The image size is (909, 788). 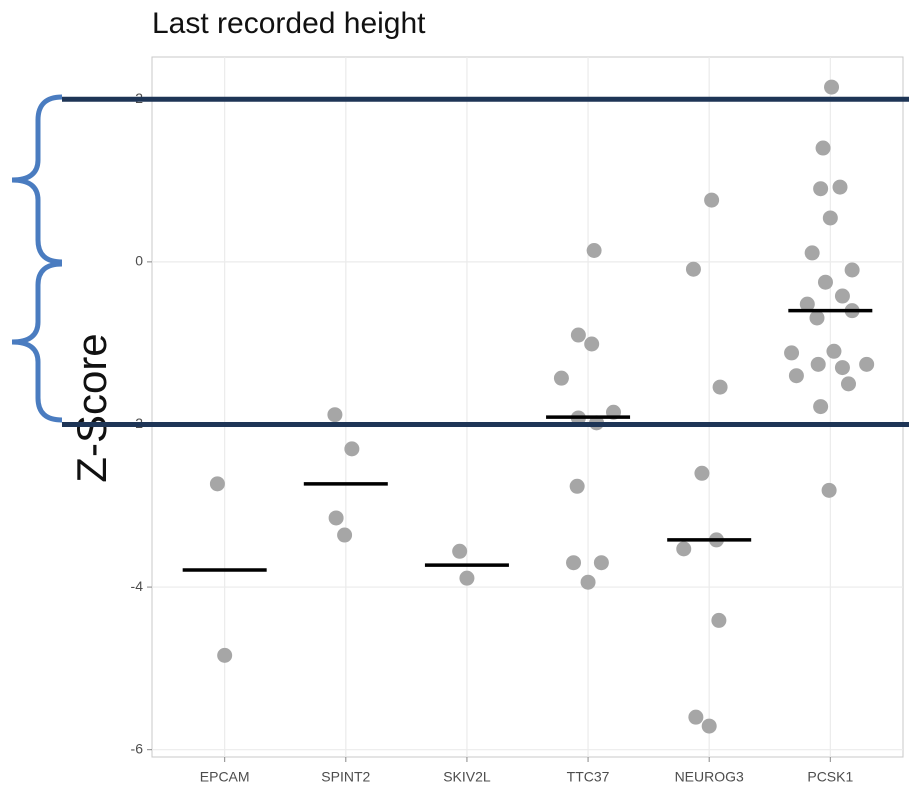 I want to click on y-tick-label: 0, so click(x=139, y=261).